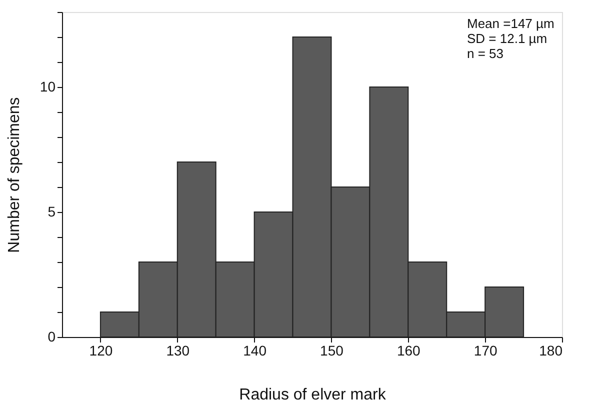 This screenshot has width=611, height=405. Describe the element at coordinates (52, 212) in the screenshot. I see `y-tick-label: 5` at that location.